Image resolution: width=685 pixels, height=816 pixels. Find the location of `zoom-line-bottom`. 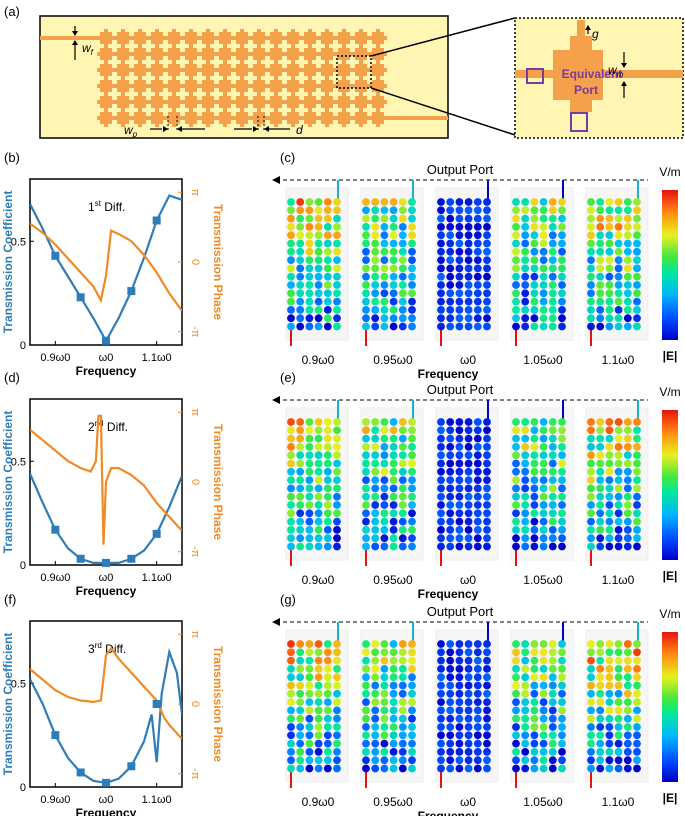

zoom-line-bottom is located at coordinates (443, 111).